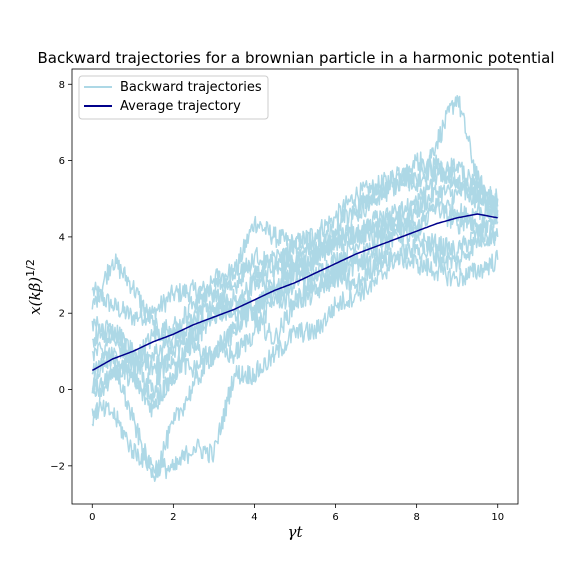 The image size is (576, 576). What do you see at coordinates (62, 237) in the screenshot?
I see `y-tick-label: 4` at bounding box center [62, 237].